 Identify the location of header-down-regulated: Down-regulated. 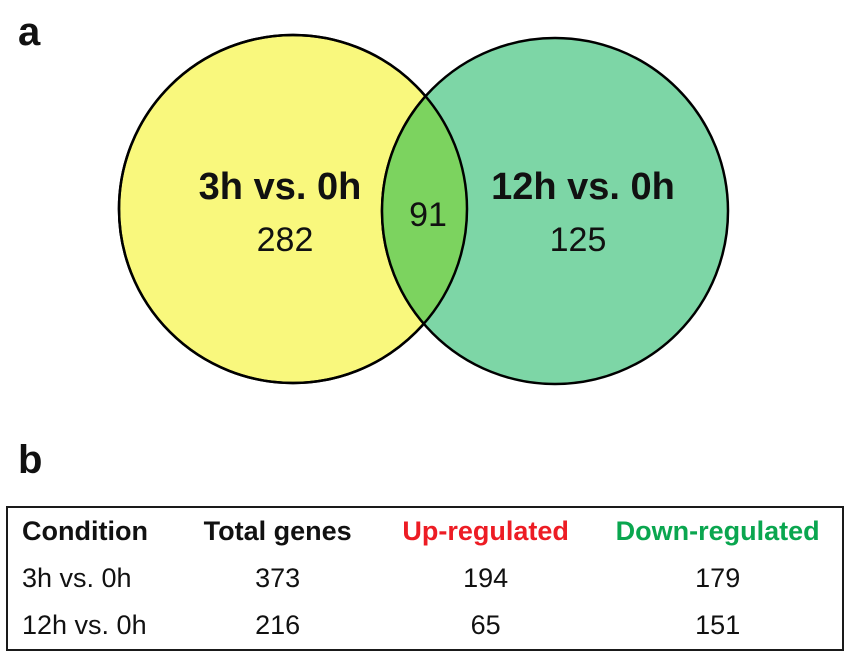
(717, 530).